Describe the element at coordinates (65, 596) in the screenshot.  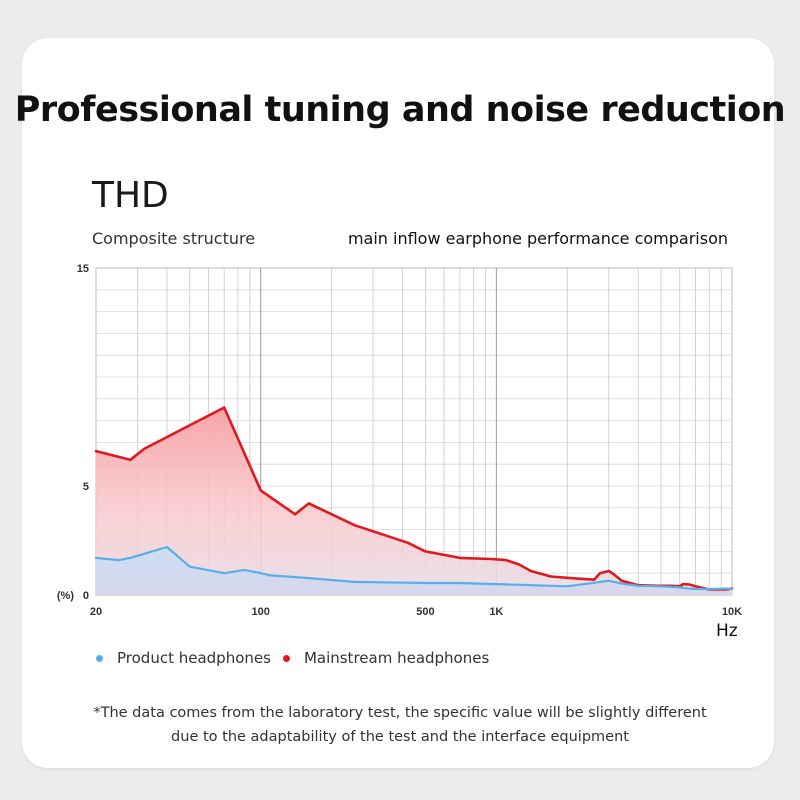
I see `y-axis-label: (%)` at that location.